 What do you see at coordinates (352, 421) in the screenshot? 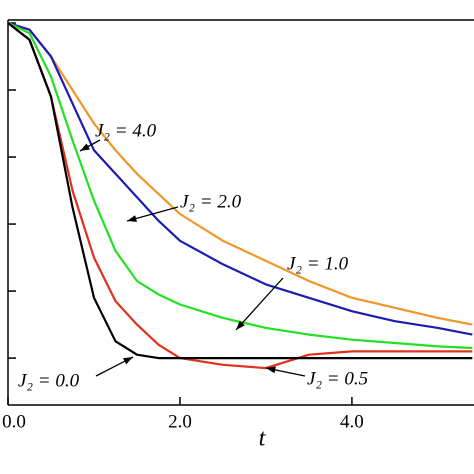
I see `x-tick-label: 4.0` at bounding box center [352, 421].